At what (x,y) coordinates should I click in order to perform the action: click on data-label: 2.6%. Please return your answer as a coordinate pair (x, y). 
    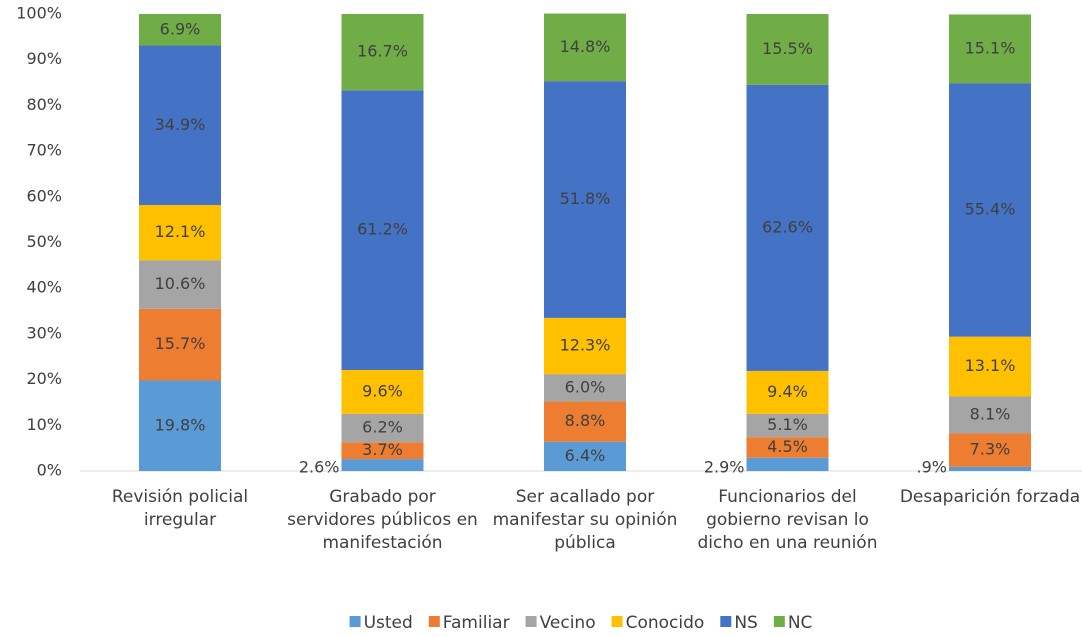
    Looking at the image, I should click on (319, 467).